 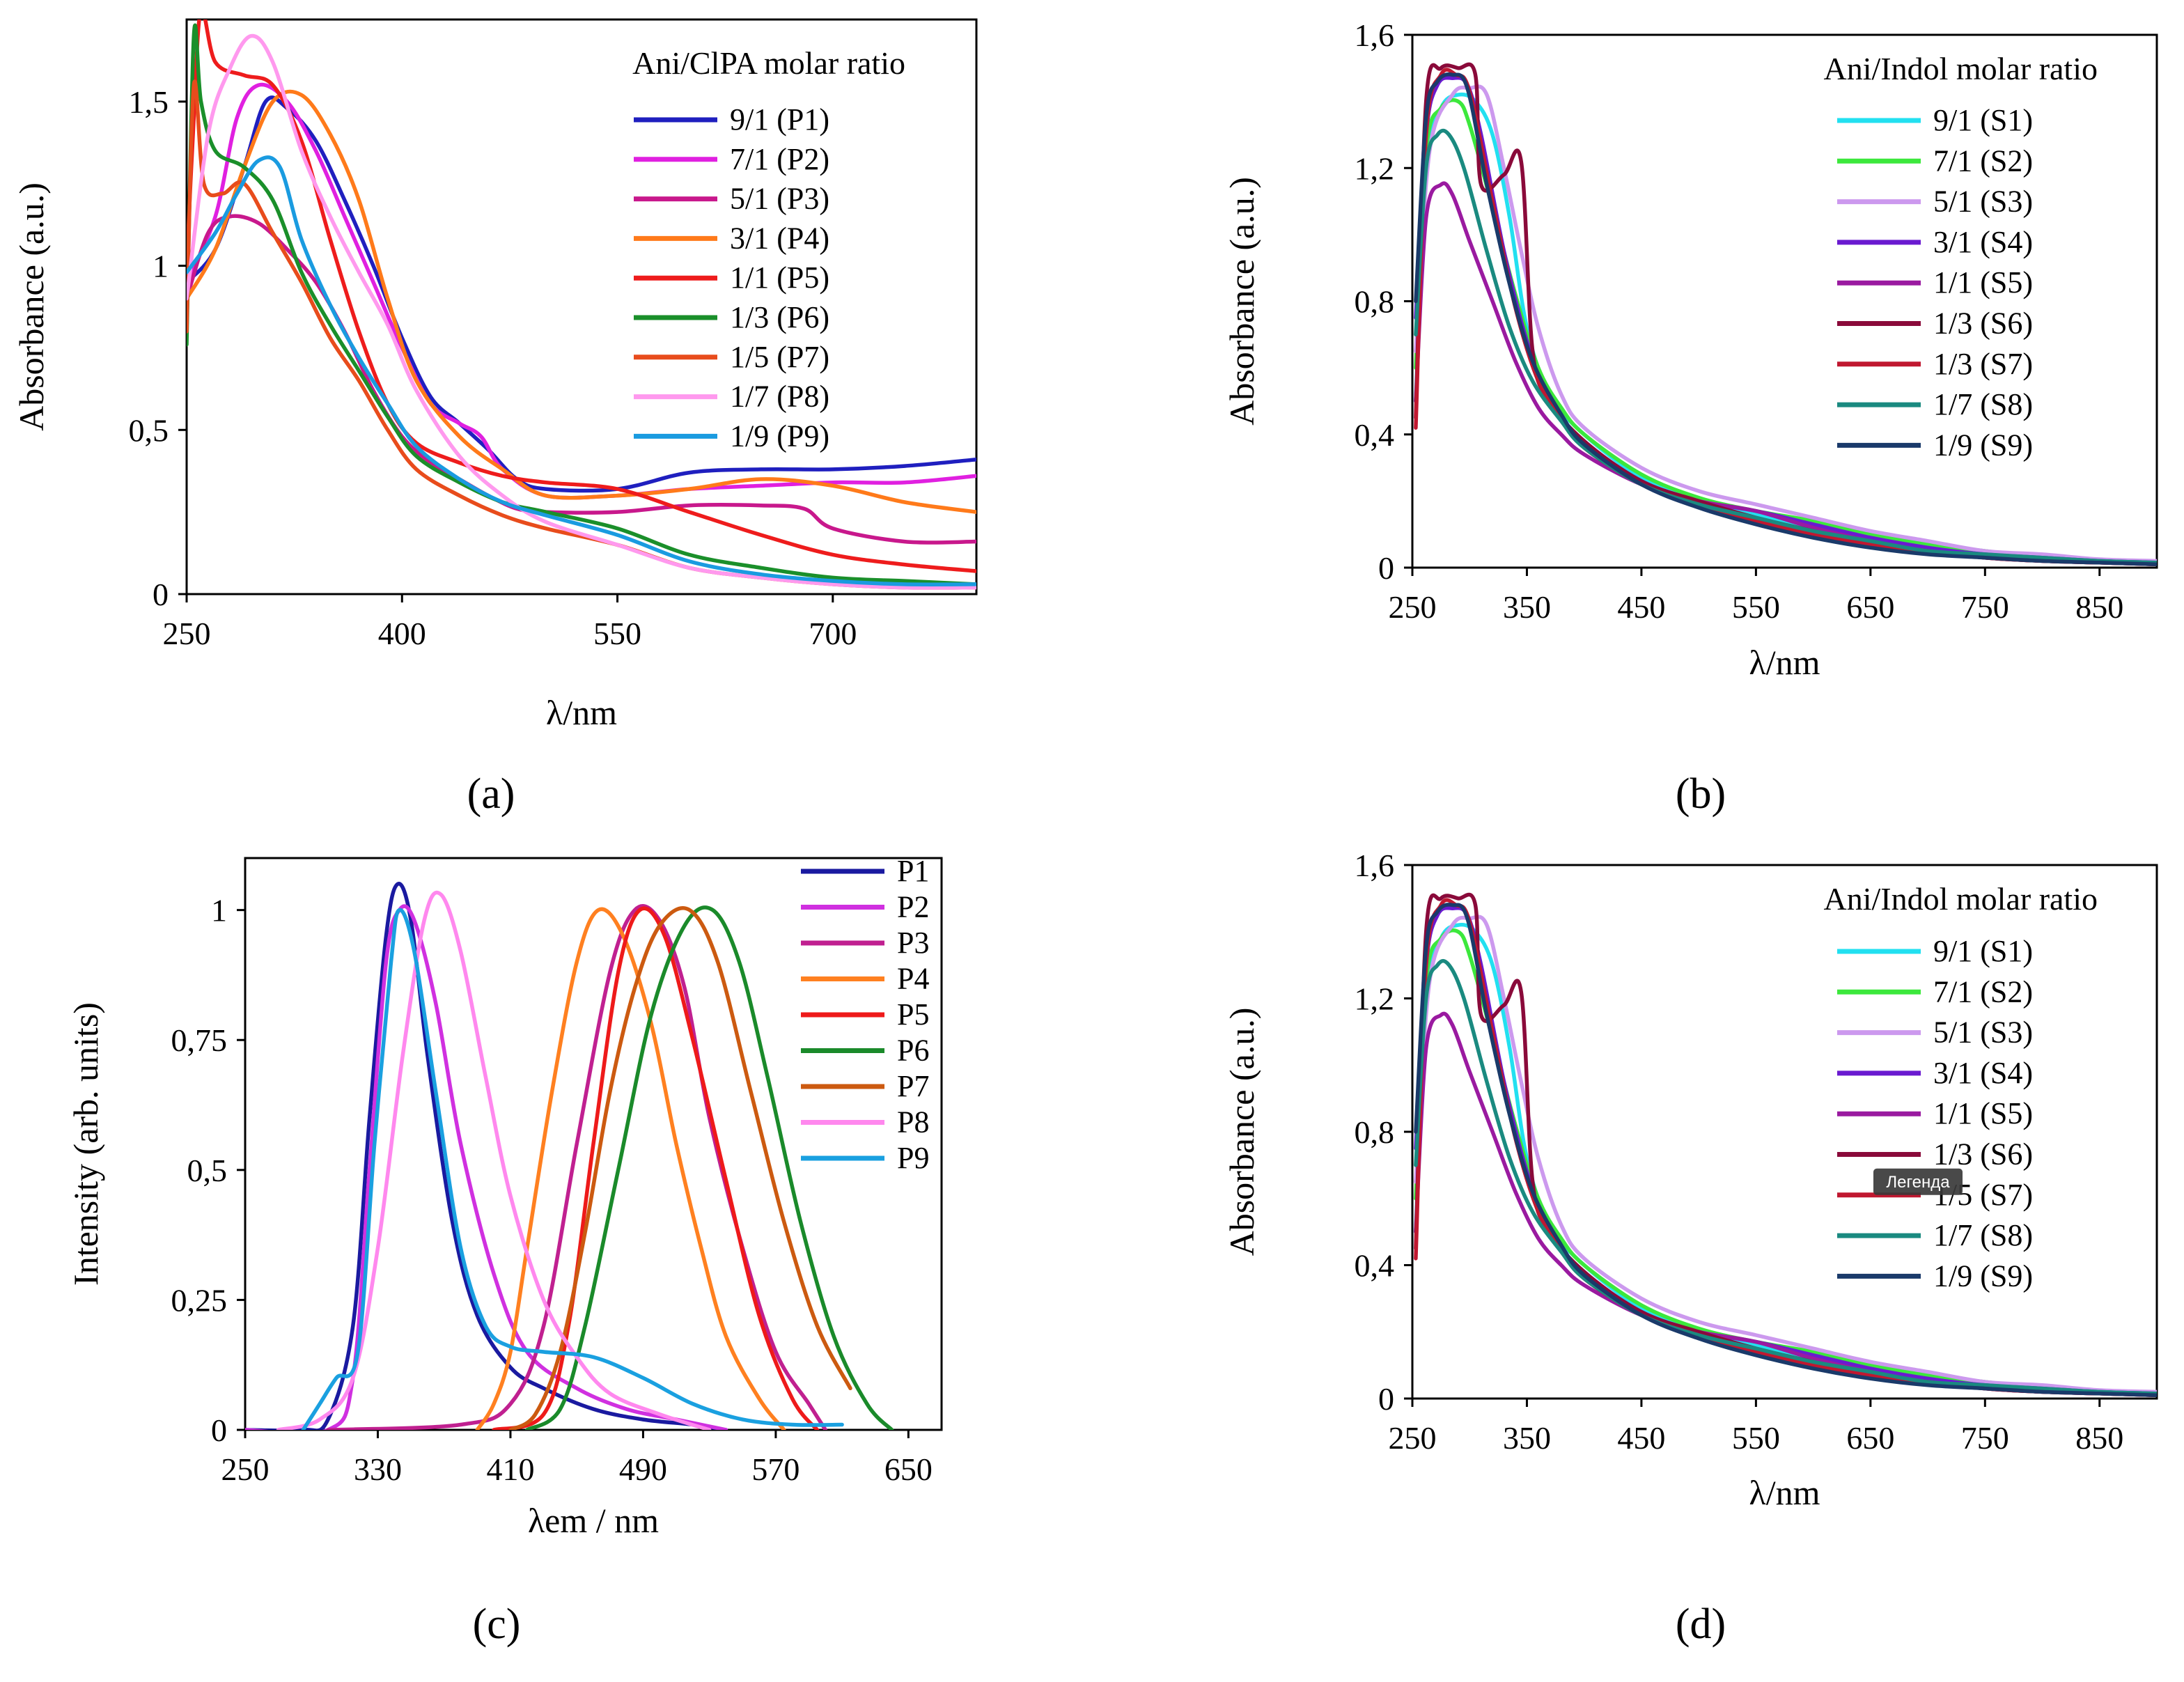 What do you see at coordinates (779, 397) in the screenshot?
I see `legend-entry-label: 1/7 (P8)` at bounding box center [779, 397].